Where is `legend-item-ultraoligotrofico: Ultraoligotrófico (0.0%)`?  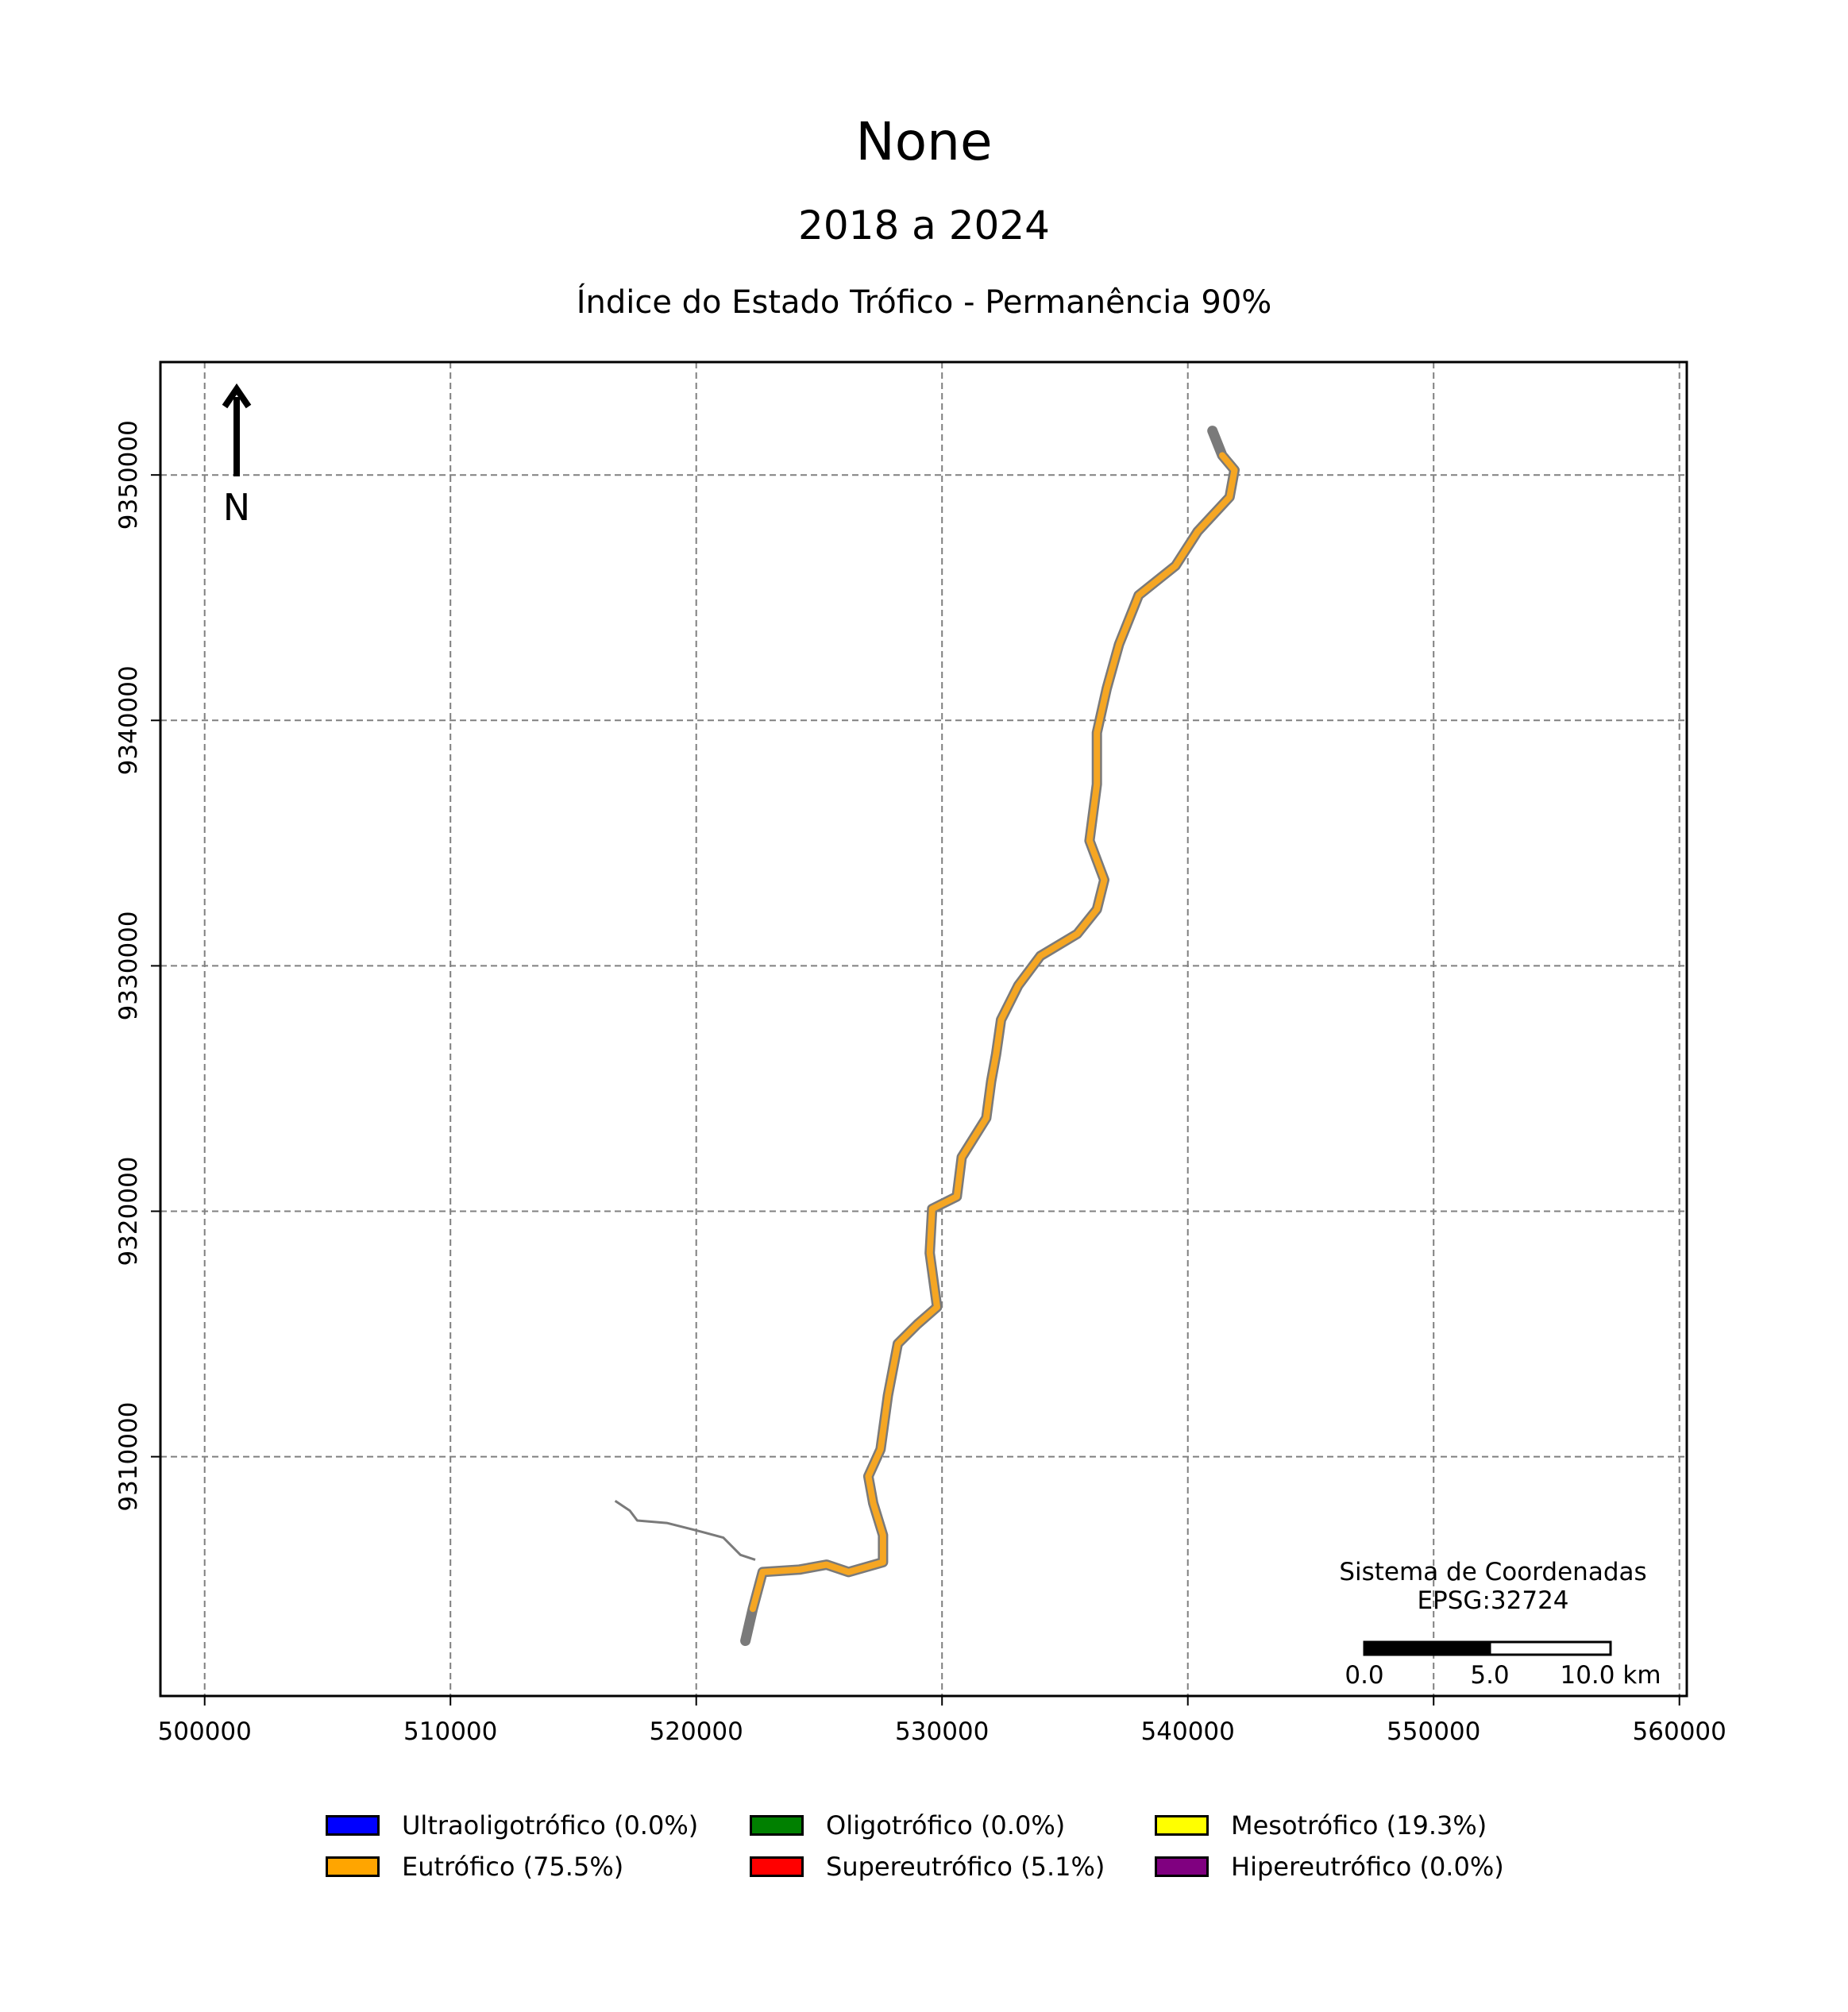 legend-item-ultraoligotrofico: Ultraoligotrófico (0.0%) is located at coordinates (512, 1825).